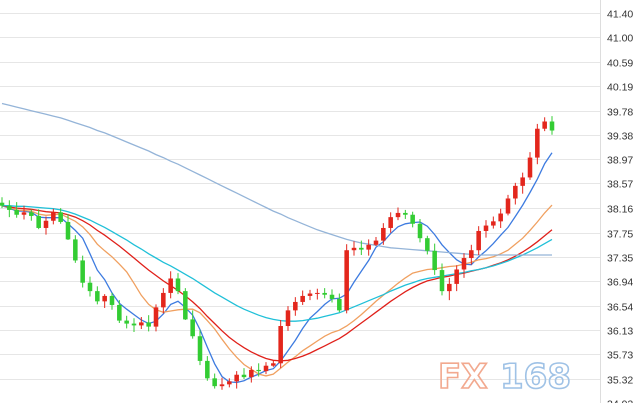 The height and width of the screenshot is (403, 637). Describe the element at coordinates (620, 39) in the screenshot. I see `y-tick-label: 41.00` at that location.